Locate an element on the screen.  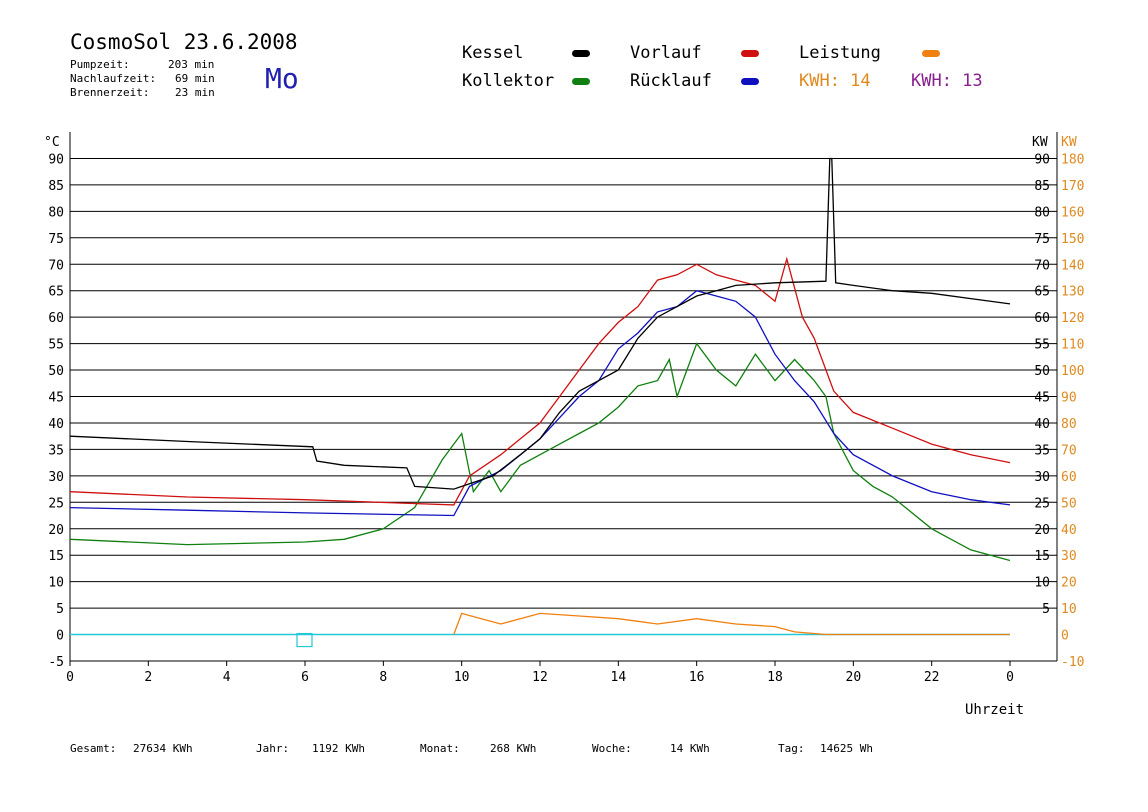
legend-leistung-swatch is located at coordinates (931, 53).